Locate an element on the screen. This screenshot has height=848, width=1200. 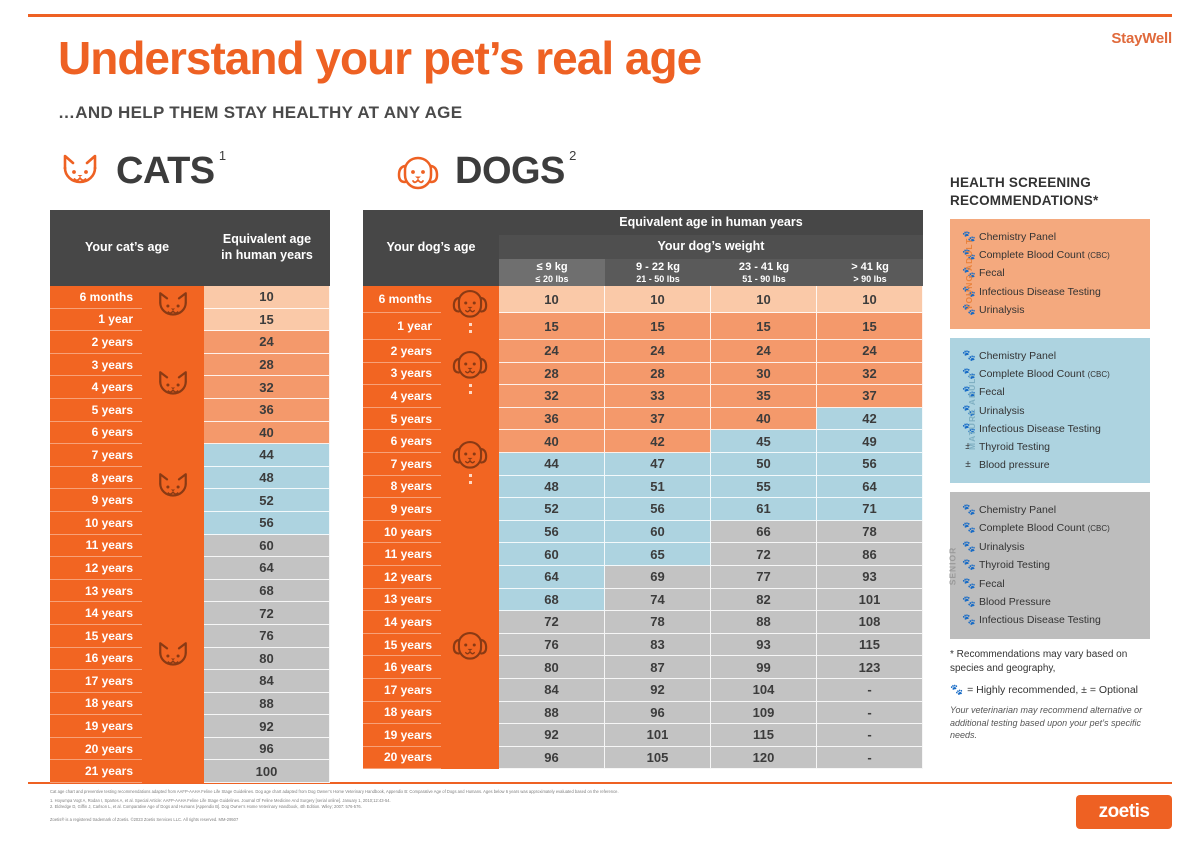
screening-item: 🐾 Infectious Disease Testing is located at coordinates (1052, 292).